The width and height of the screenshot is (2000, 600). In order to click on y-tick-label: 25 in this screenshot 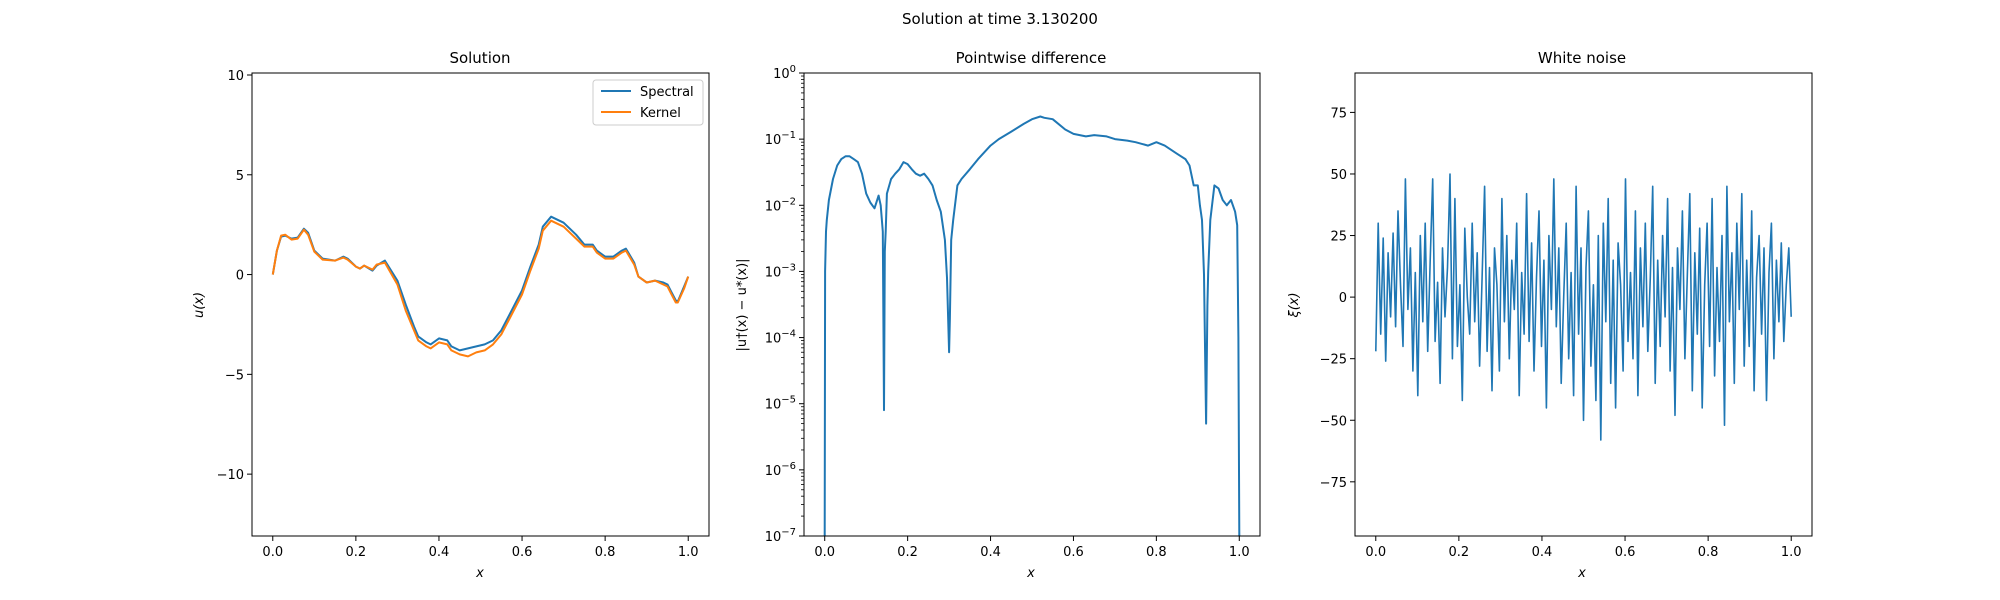, I will do `click(1338, 237)`.